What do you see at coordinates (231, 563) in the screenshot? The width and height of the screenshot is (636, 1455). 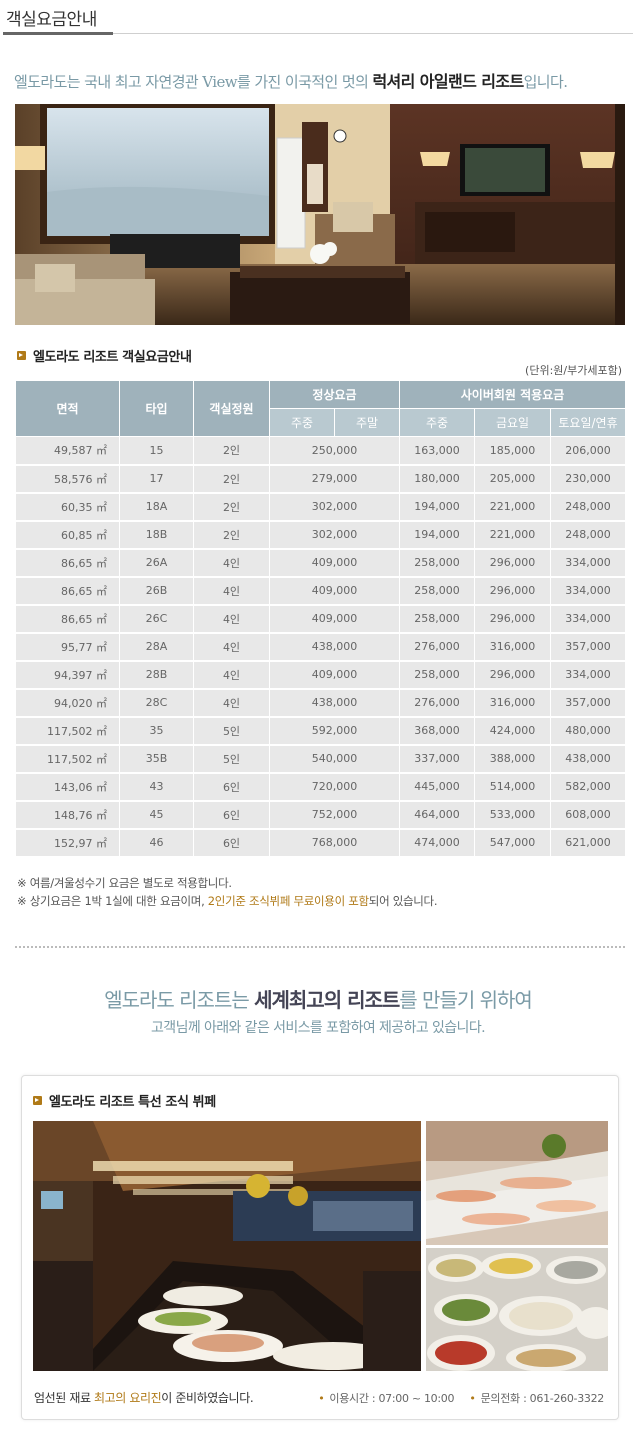 I see `cell-capacity: 4인` at bounding box center [231, 563].